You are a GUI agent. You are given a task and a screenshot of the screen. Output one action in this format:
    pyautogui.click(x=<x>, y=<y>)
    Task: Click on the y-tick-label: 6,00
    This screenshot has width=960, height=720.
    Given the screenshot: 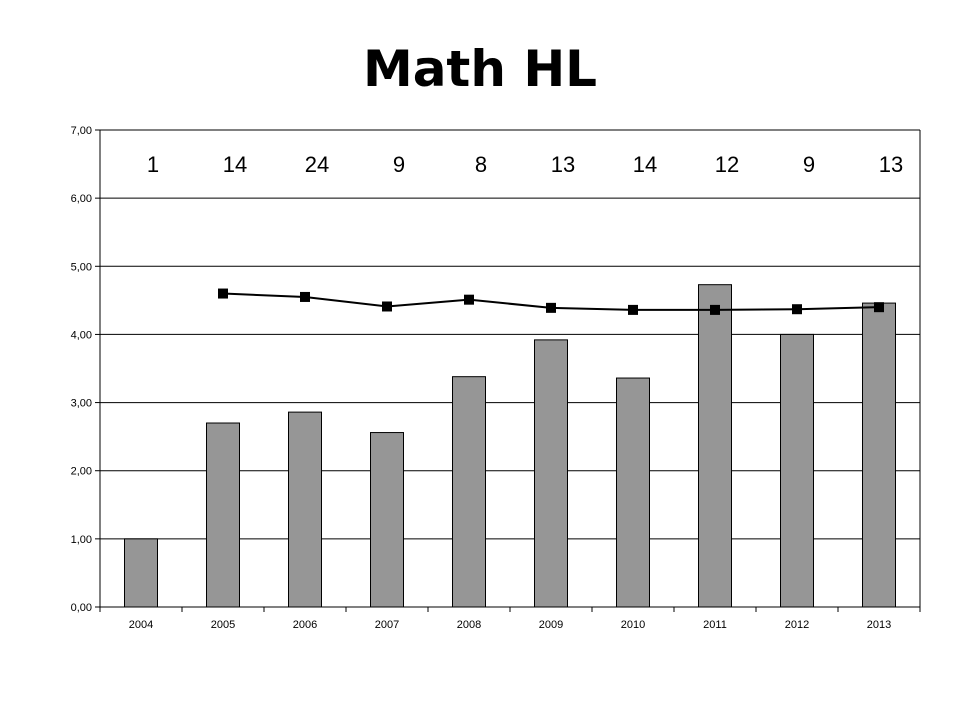 What is the action you would take?
    pyautogui.click(x=81, y=199)
    